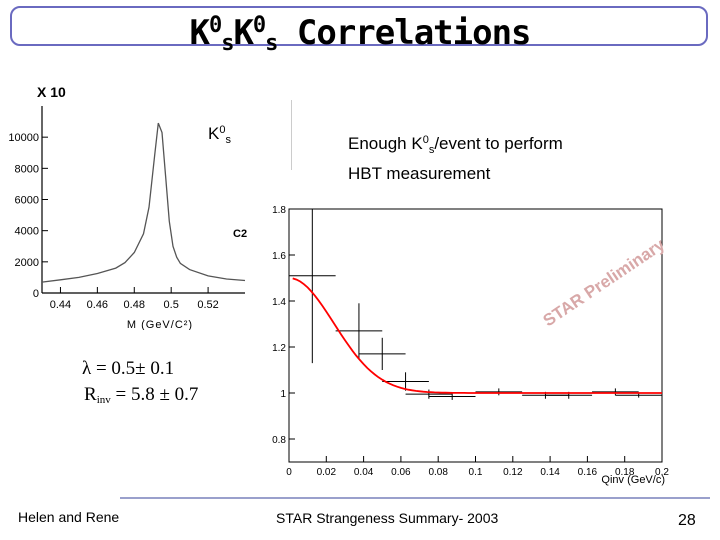 Image resolution: width=720 pixels, height=540 pixels. What do you see at coordinates (51, 92) in the screenshot?
I see `scale-label: X 10` at bounding box center [51, 92].